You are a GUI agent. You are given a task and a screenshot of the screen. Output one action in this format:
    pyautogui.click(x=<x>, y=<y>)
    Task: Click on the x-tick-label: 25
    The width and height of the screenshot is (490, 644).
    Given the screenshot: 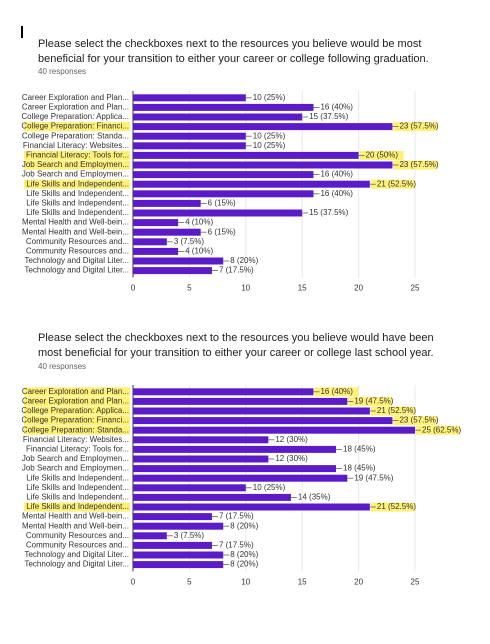 What is the action you would take?
    pyautogui.click(x=415, y=288)
    